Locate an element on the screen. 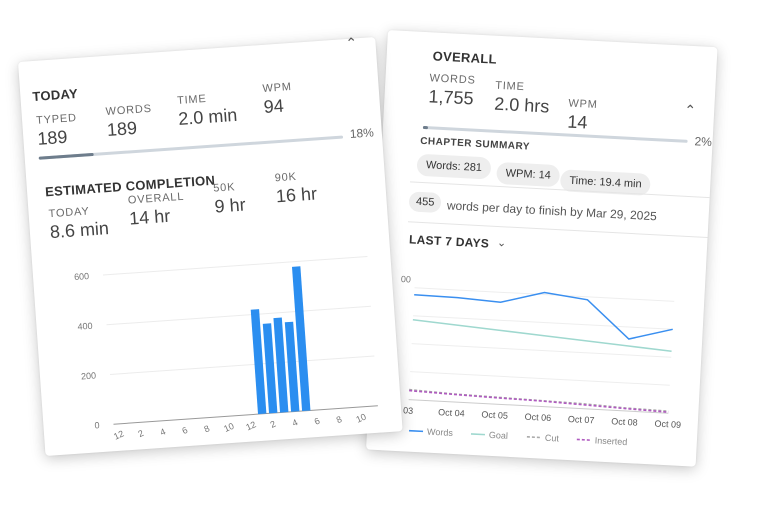 This screenshot has height=508, width=766. y-tick-label: 200 is located at coordinates (89, 375).